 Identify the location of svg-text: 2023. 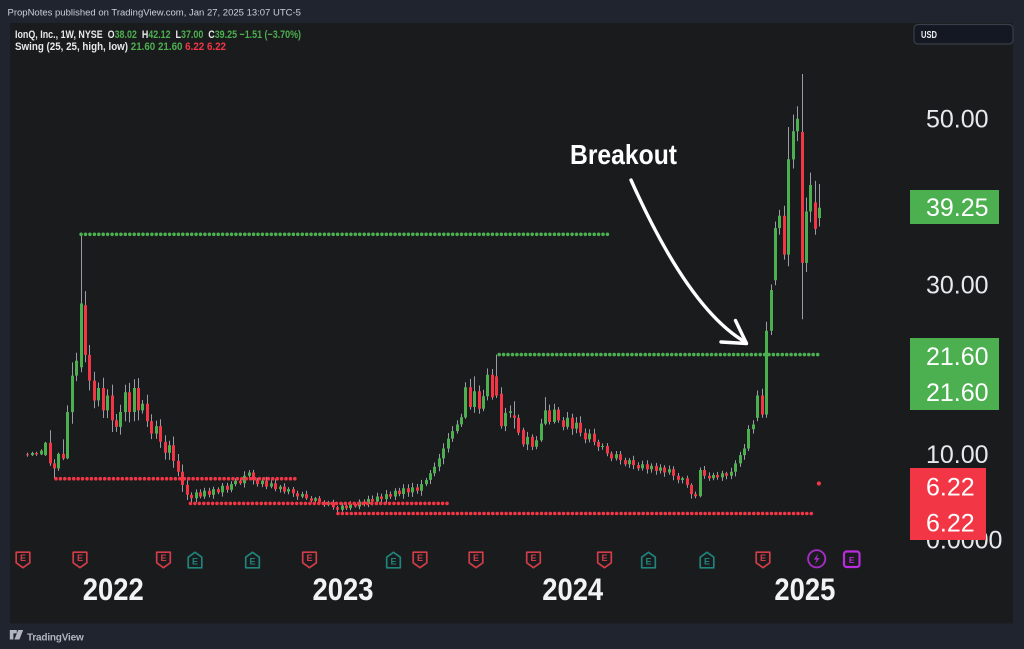
(343, 589).